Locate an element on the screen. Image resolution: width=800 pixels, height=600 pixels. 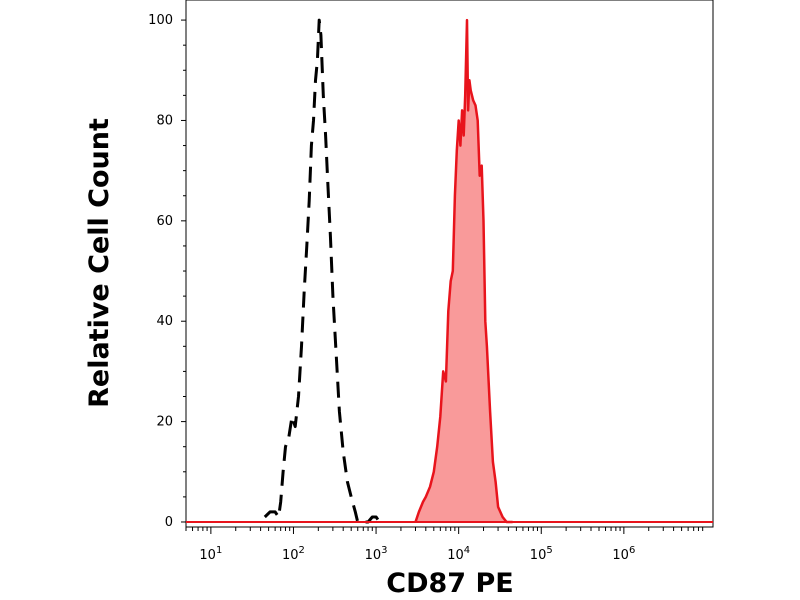
y-axis: 0 20 40 60 80 100 is located at coordinates (167, 271).